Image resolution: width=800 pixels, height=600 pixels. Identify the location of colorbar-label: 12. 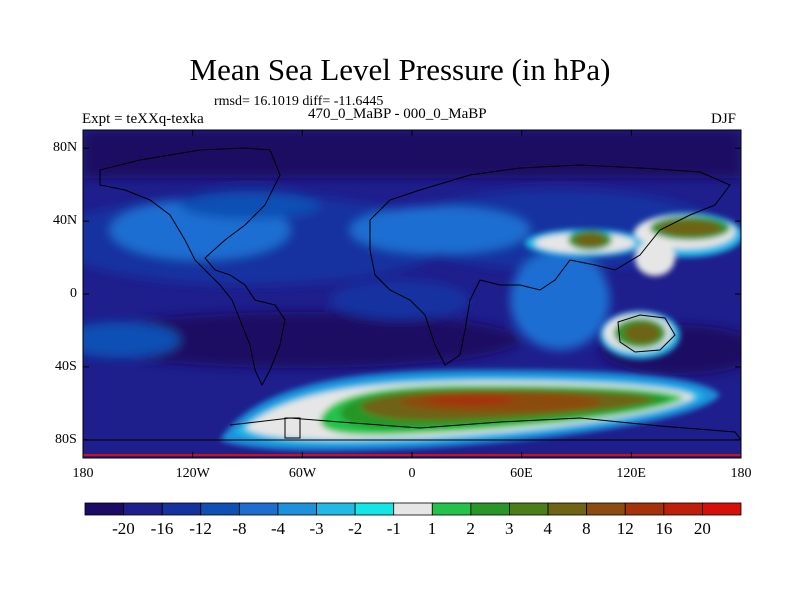
(625, 528).